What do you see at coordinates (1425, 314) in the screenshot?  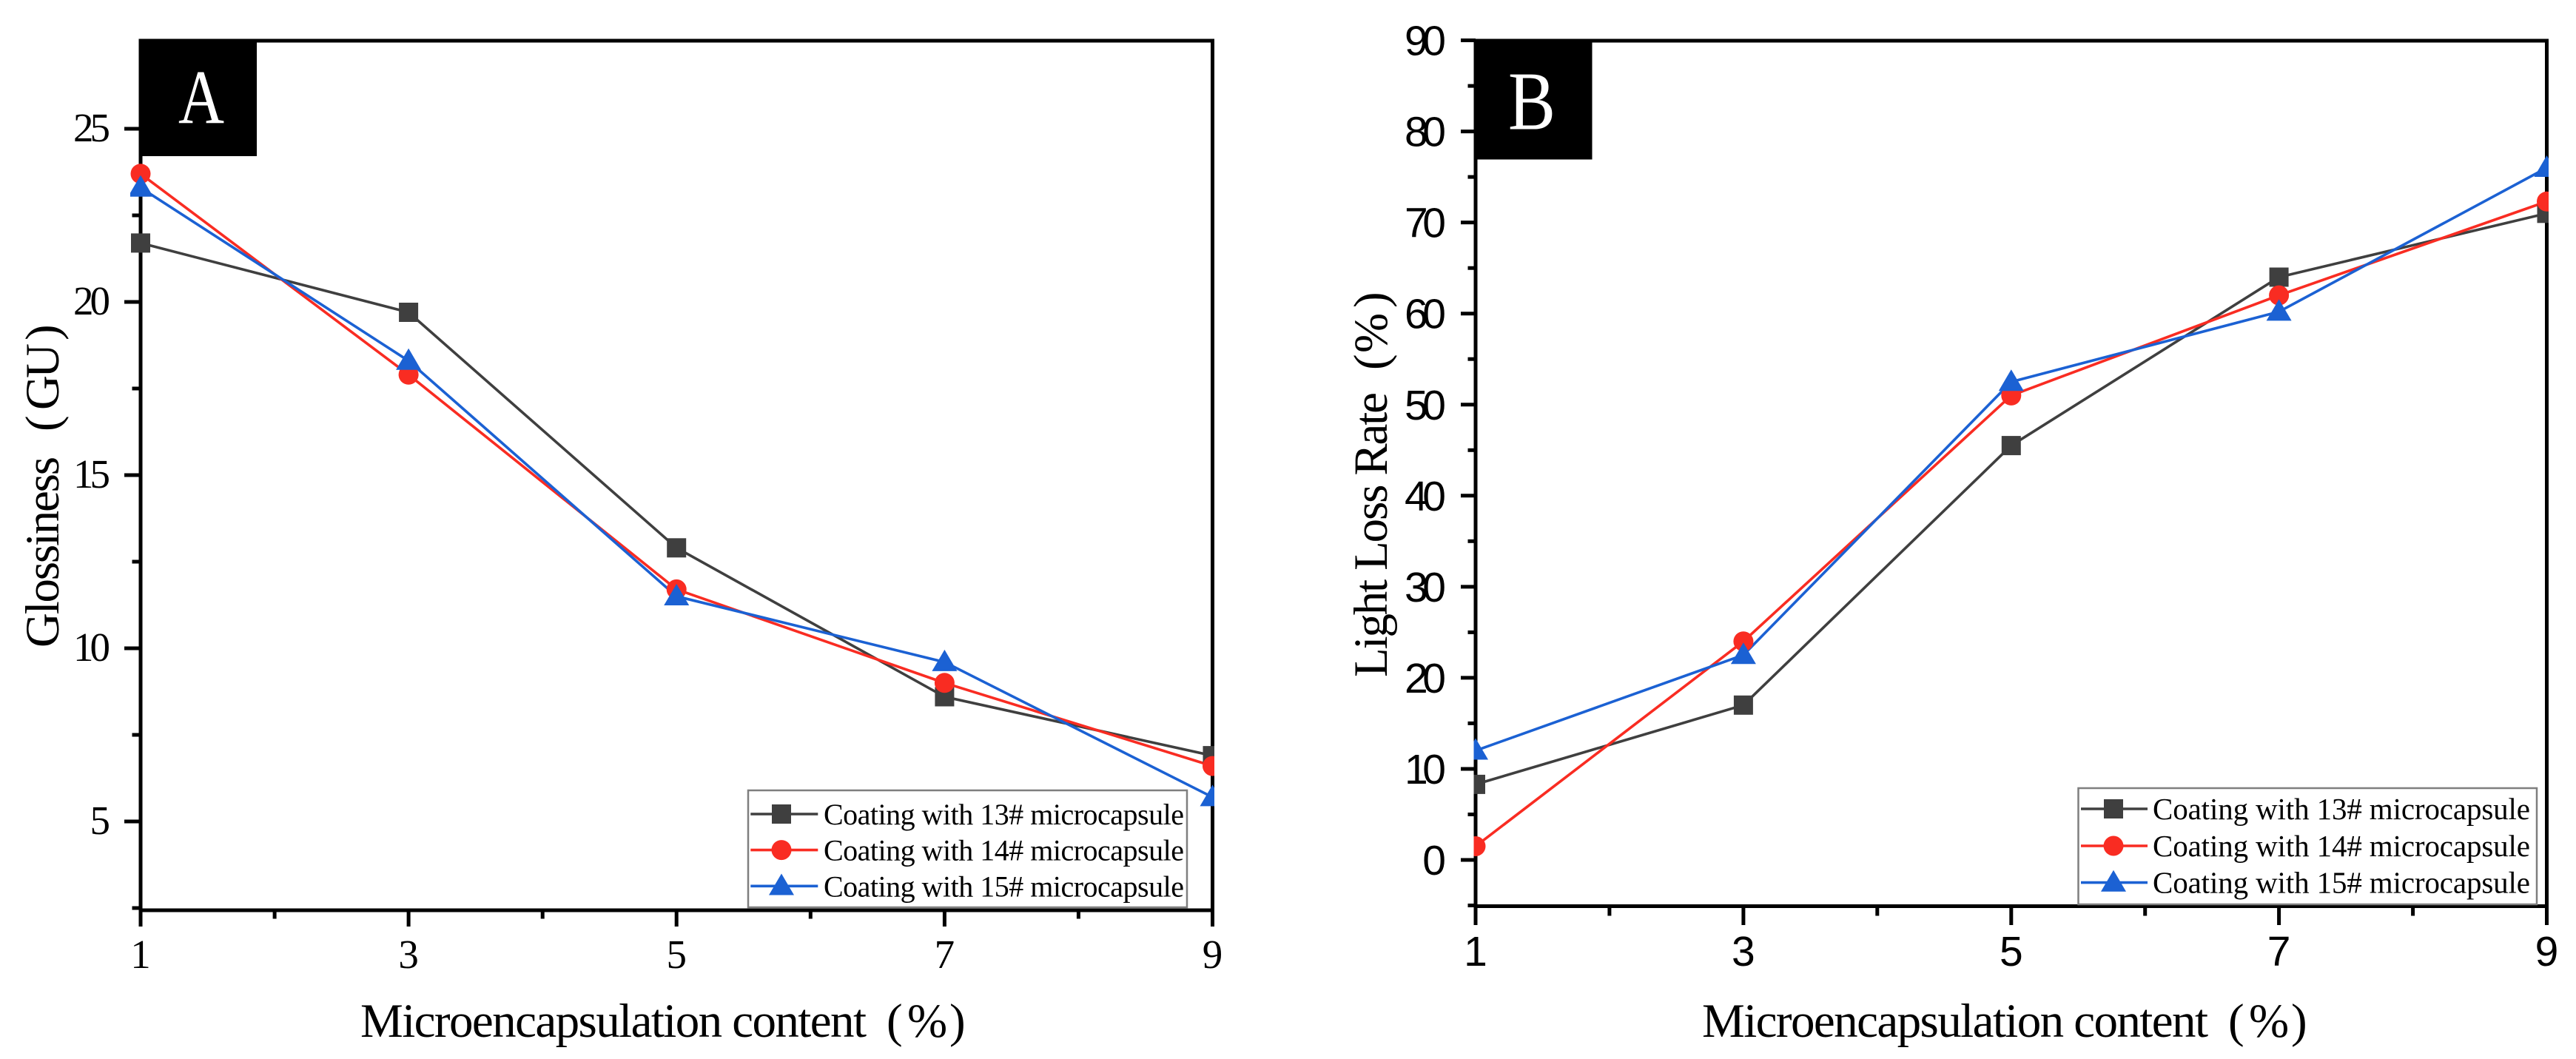 I see `svg-text: 60` at bounding box center [1425, 314].